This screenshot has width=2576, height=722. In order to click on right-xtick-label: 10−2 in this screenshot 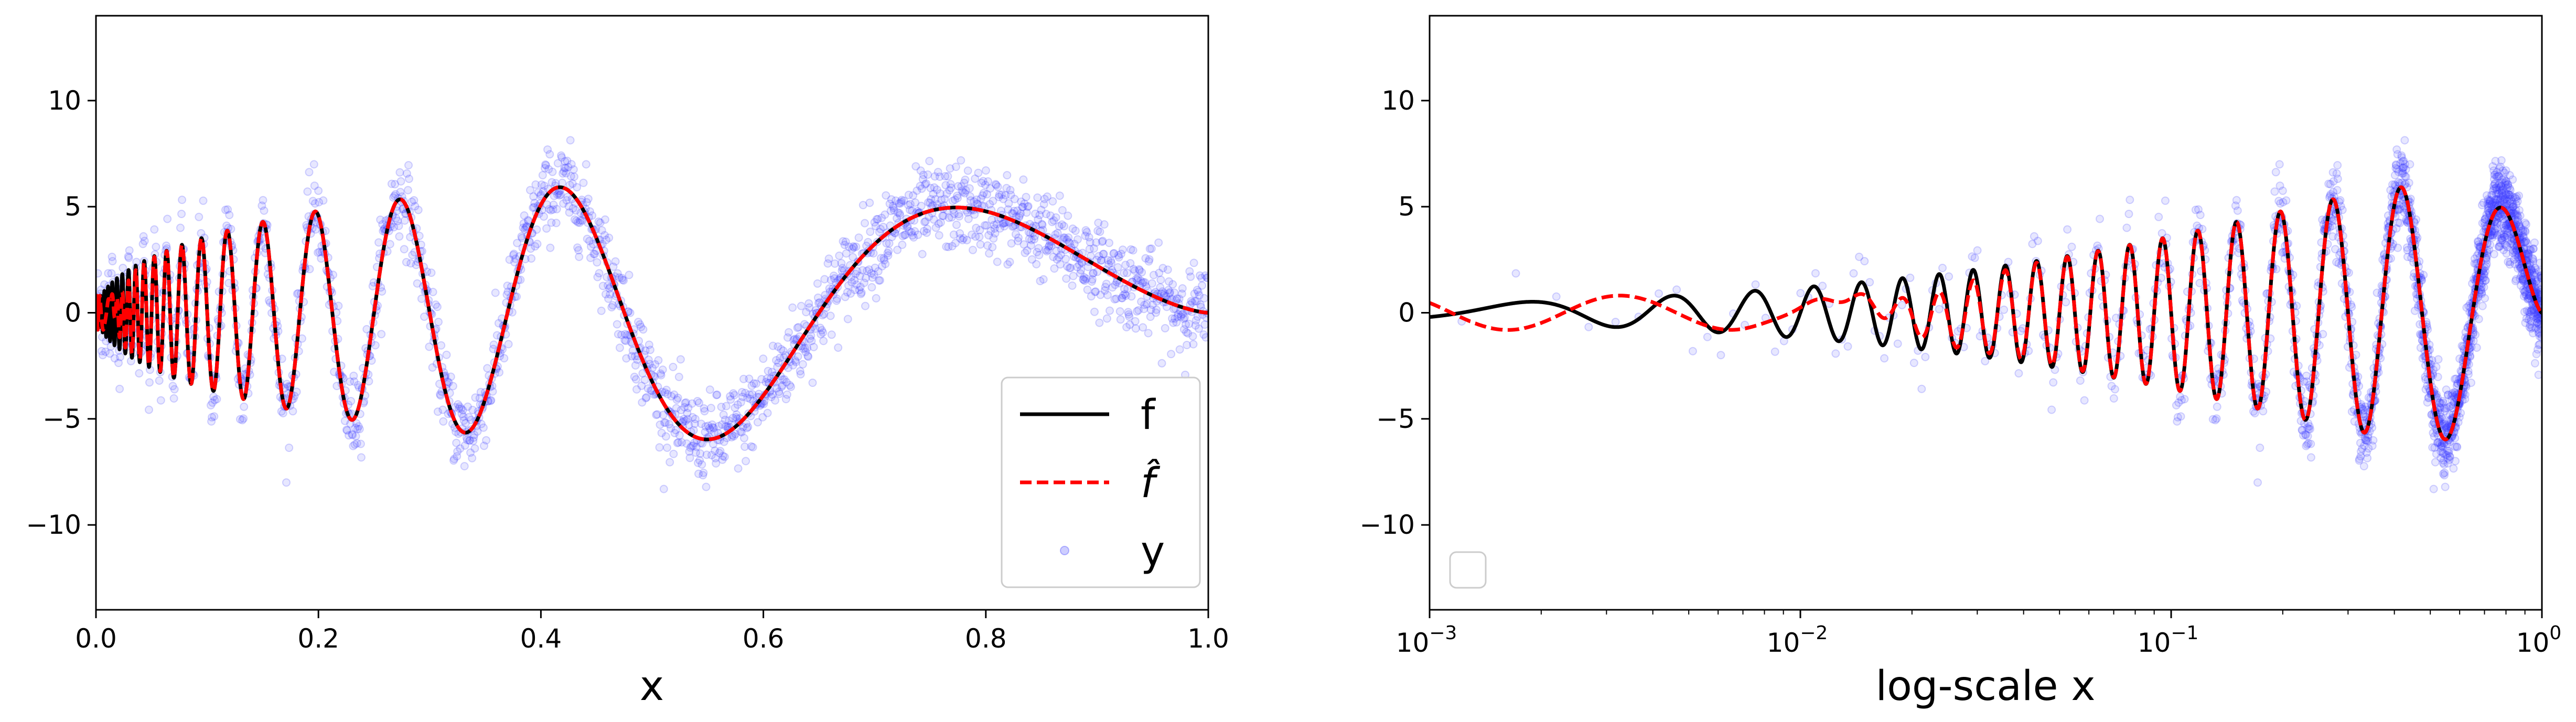, I will do `click(1797, 640)`.